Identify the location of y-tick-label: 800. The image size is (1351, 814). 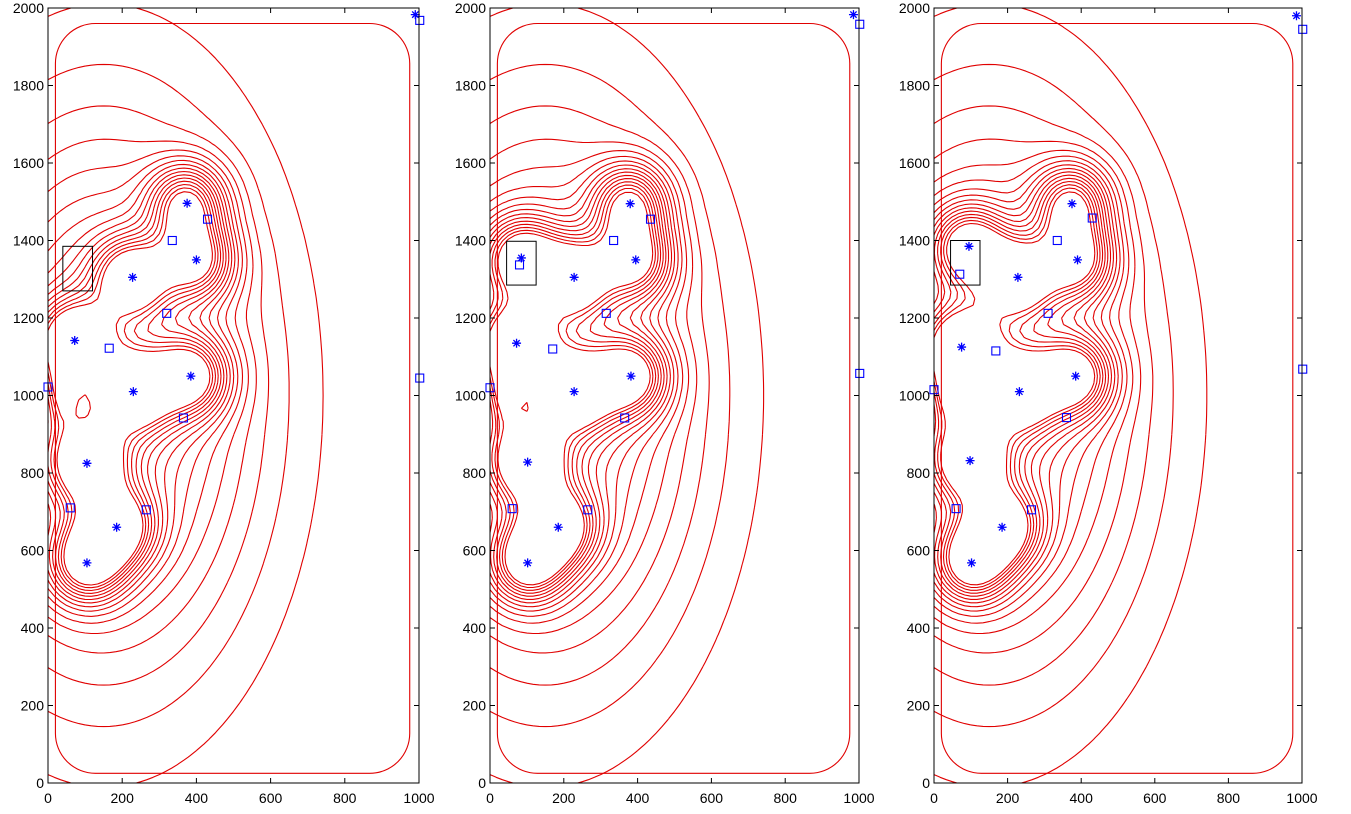
(919, 473).